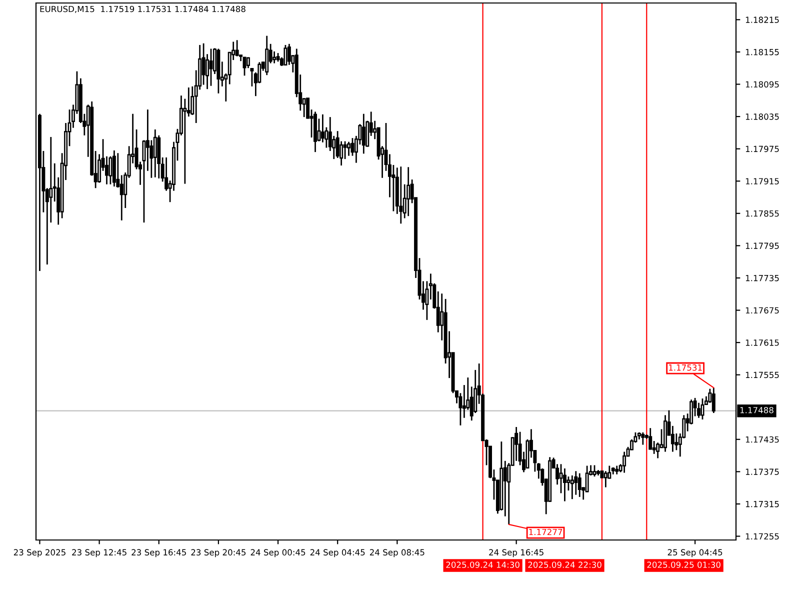 This screenshot has height=600, width=800. What do you see at coordinates (762, 471) in the screenshot?
I see `y-tick-label: 1.17375` at bounding box center [762, 471].